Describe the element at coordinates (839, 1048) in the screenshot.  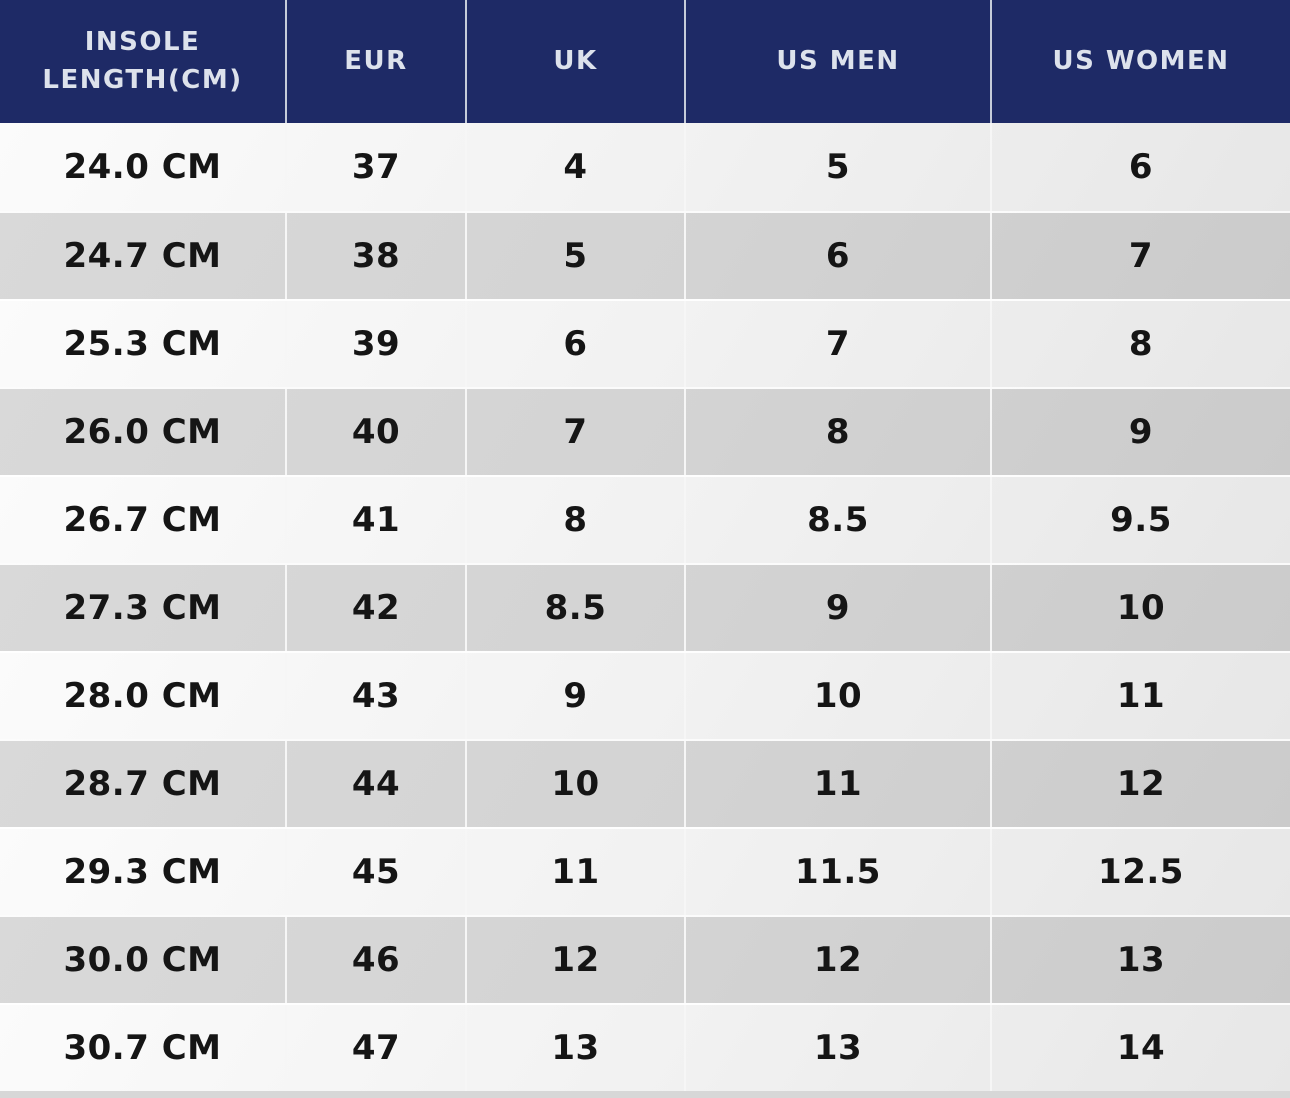
I see `cell-us-men: 13` at that location.